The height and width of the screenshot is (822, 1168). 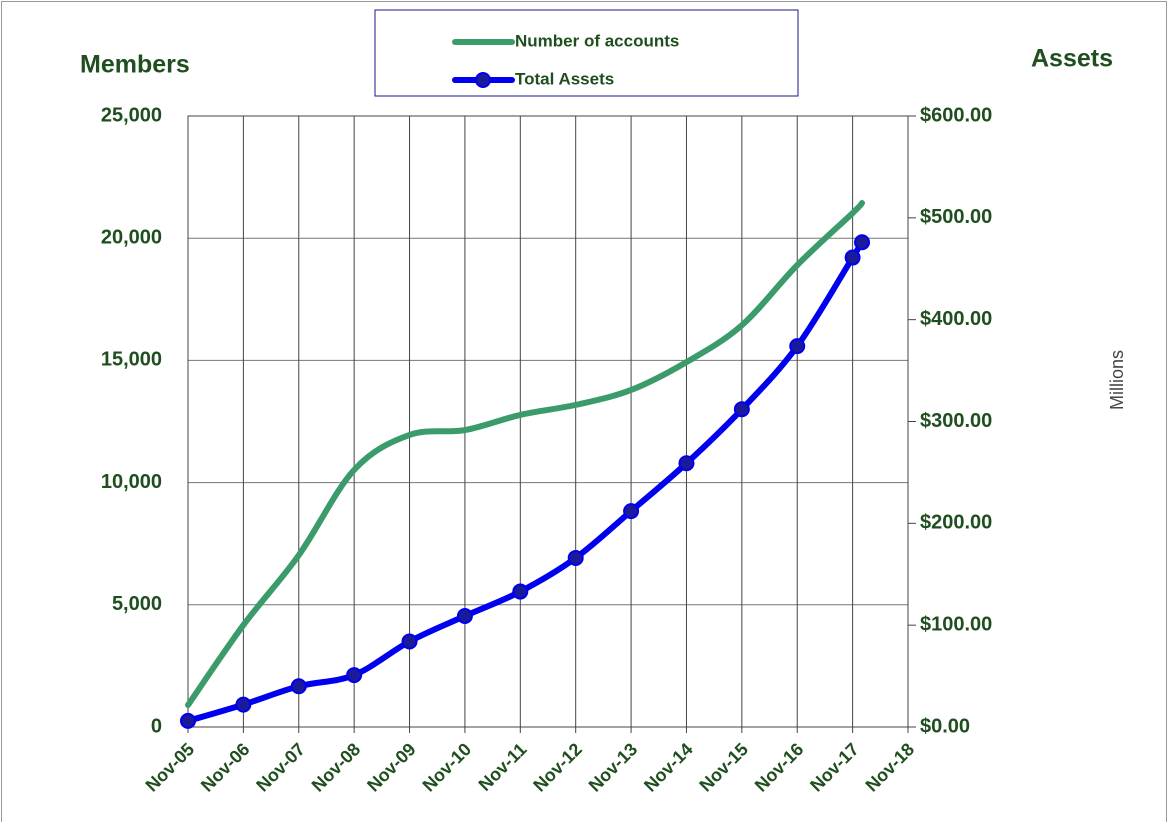 What do you see at coordinates (564, 78) in the screenshot?
I see `legend-label: Total Assets` at bounding box center [564, 78].